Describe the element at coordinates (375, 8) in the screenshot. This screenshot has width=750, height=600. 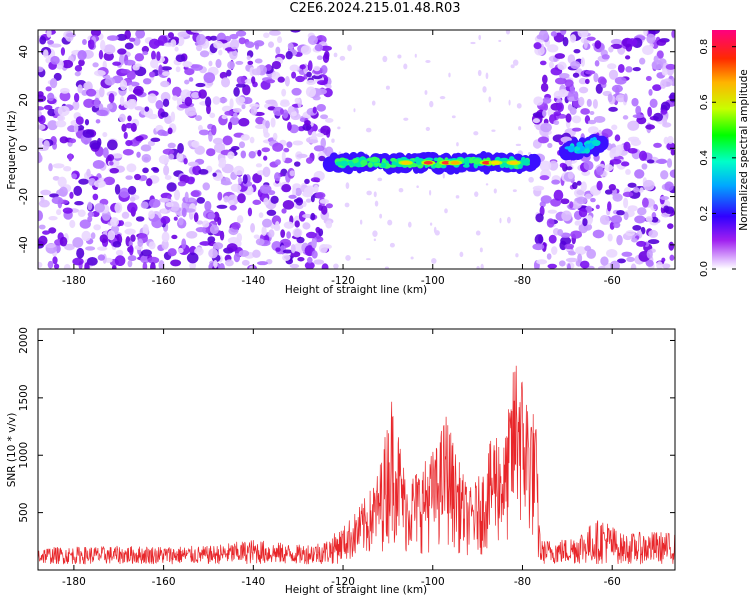
I see `page-title: C2E6.2024.215.01.48.R03` at that location.